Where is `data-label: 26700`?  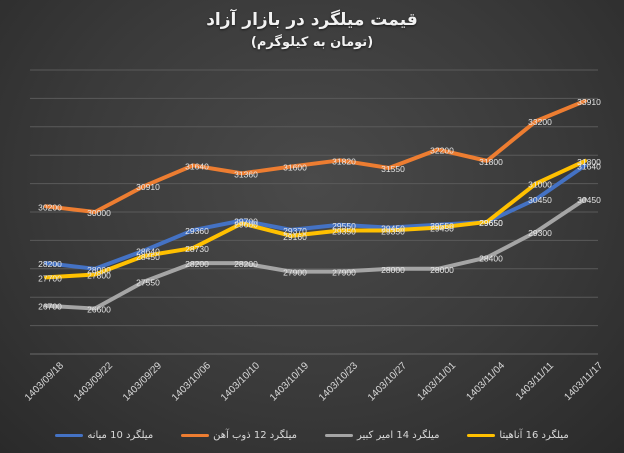
data-label: 26700 is located at coordinates (50, 307).